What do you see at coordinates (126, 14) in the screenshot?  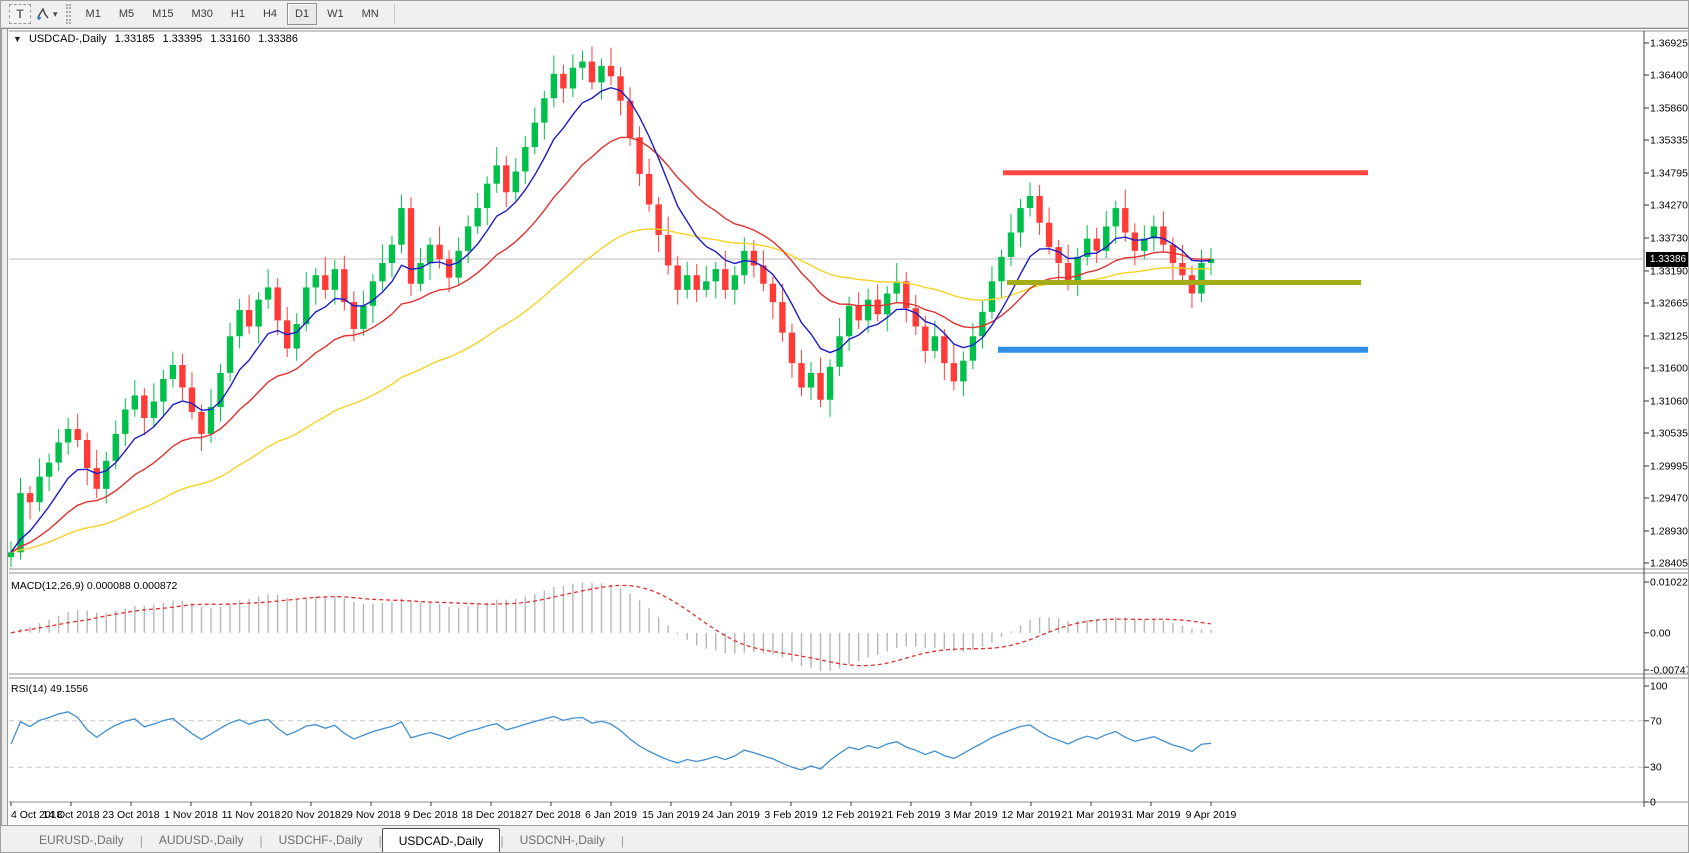 I see `timeframe-button-M5: M5` at bounding box center [126, 14].